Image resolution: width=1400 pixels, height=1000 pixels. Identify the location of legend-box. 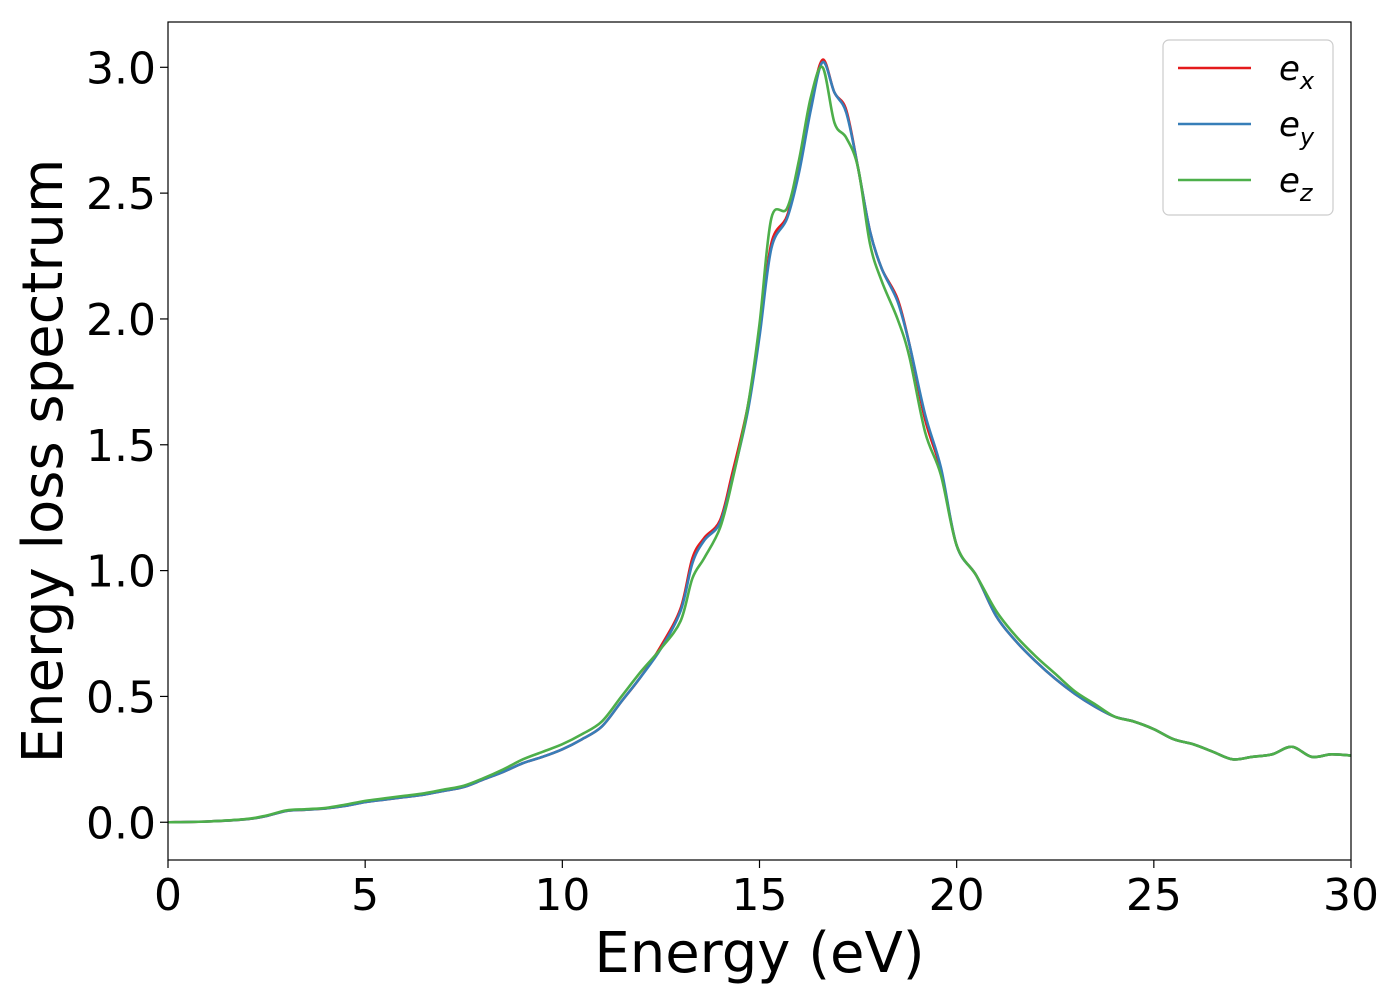
(1248, 127).